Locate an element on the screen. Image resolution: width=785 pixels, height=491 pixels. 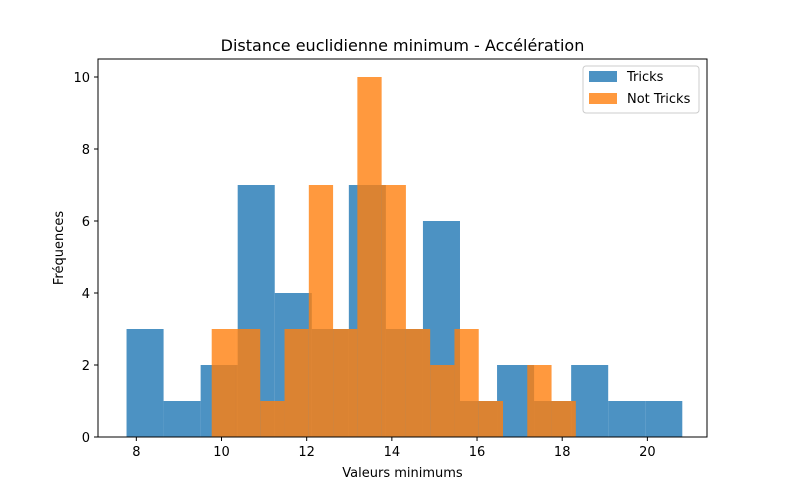
x-axis-ticks: 8 10 12 14 16 18 20 is located at coordinates (394, 448).